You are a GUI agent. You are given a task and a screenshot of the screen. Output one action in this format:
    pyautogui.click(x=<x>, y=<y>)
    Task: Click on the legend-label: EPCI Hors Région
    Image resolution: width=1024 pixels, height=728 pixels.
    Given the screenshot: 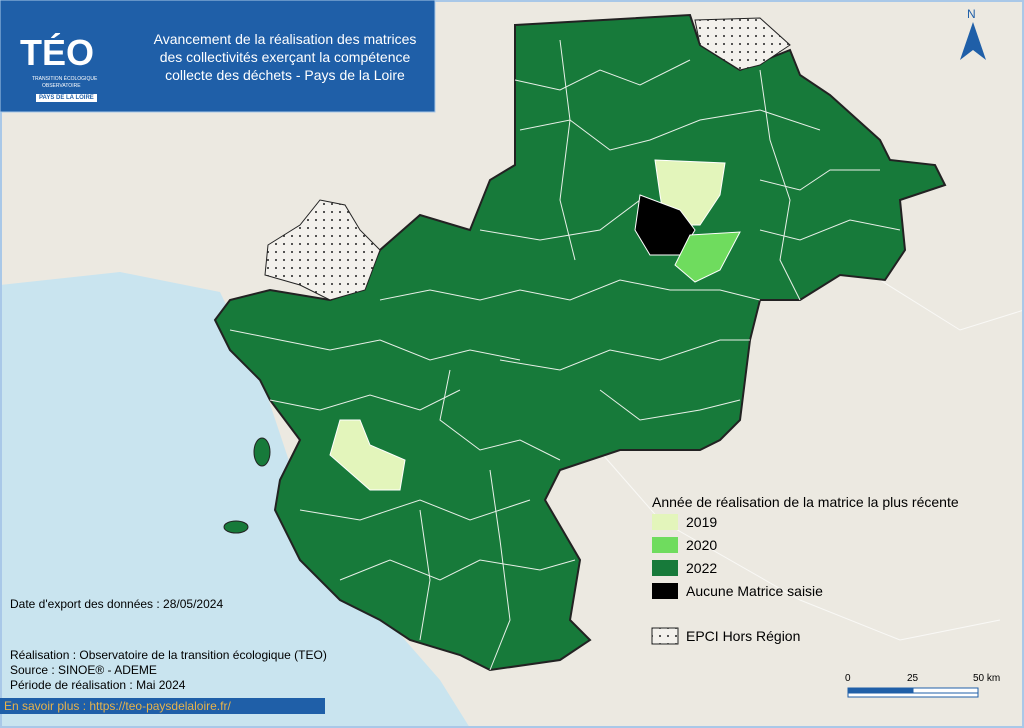 What is the action you would take?
    pyautogui.click(x=743, y=636)
    